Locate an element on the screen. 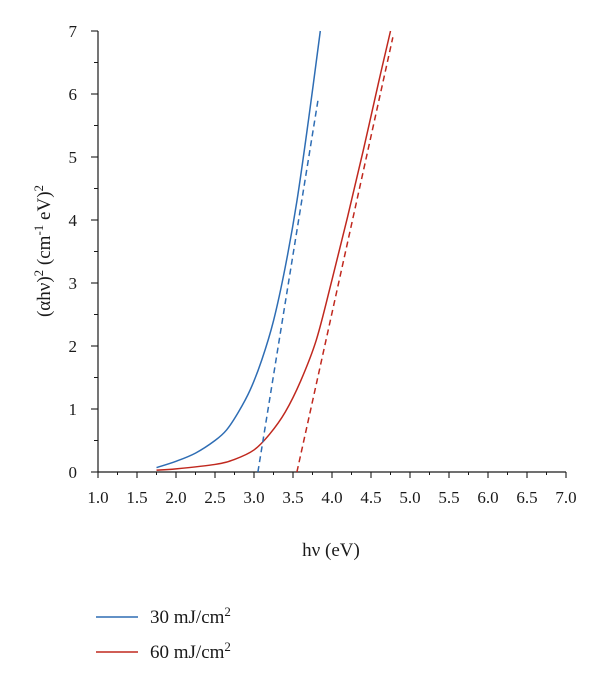  y-axis-label: (αhν)2 (cm-1 eV)2 is located at coordinates (43, 251).